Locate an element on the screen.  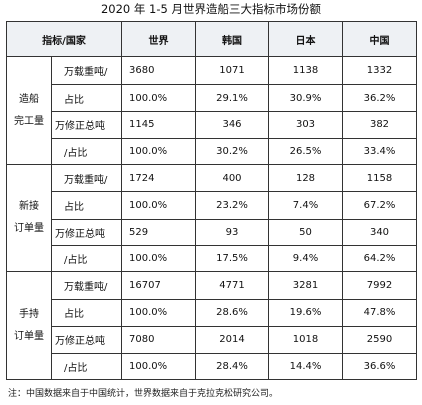
value-cell-world: 3680 is located at coordinates (158, 70).